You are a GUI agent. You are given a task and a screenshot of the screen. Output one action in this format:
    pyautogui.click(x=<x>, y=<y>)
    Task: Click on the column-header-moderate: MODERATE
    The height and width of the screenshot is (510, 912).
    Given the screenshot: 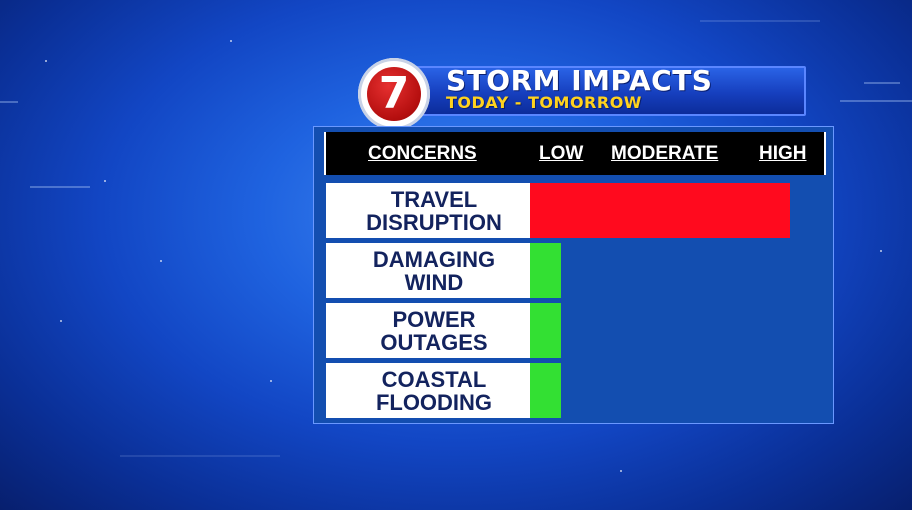 What is the action you would take?
    pyautogui.click(x=665, y=153)
    